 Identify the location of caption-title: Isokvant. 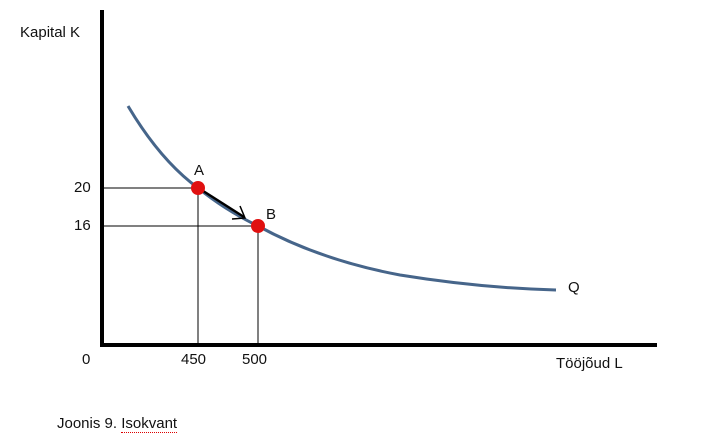
(149, 424).